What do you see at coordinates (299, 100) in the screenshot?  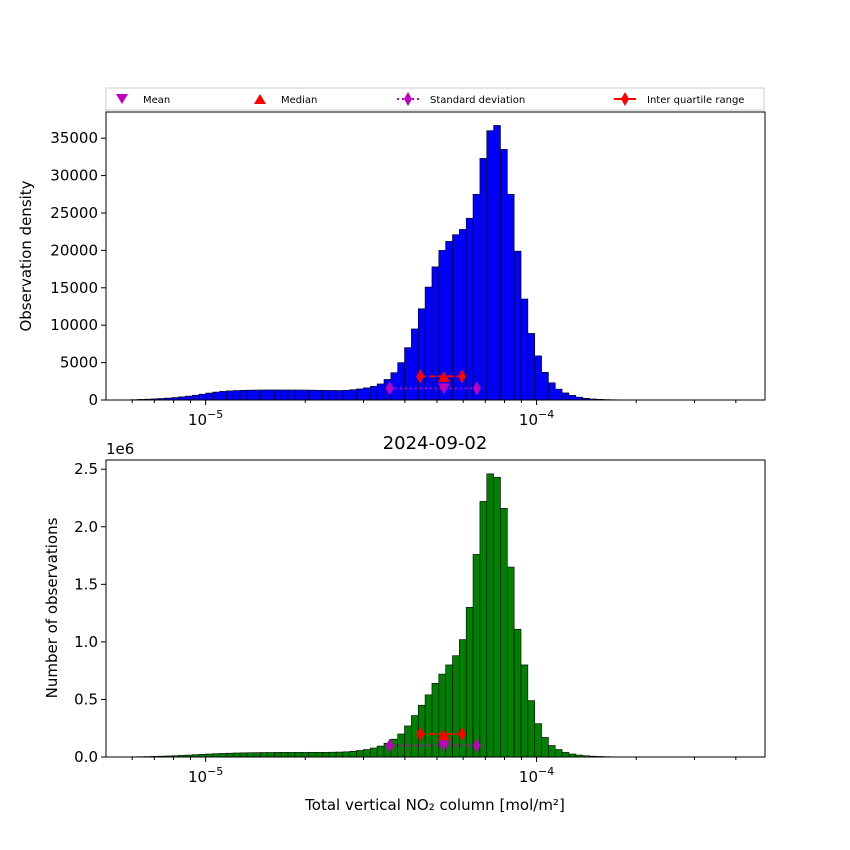 I see `legend-median-label: Median` at bounding box center [299, 100].